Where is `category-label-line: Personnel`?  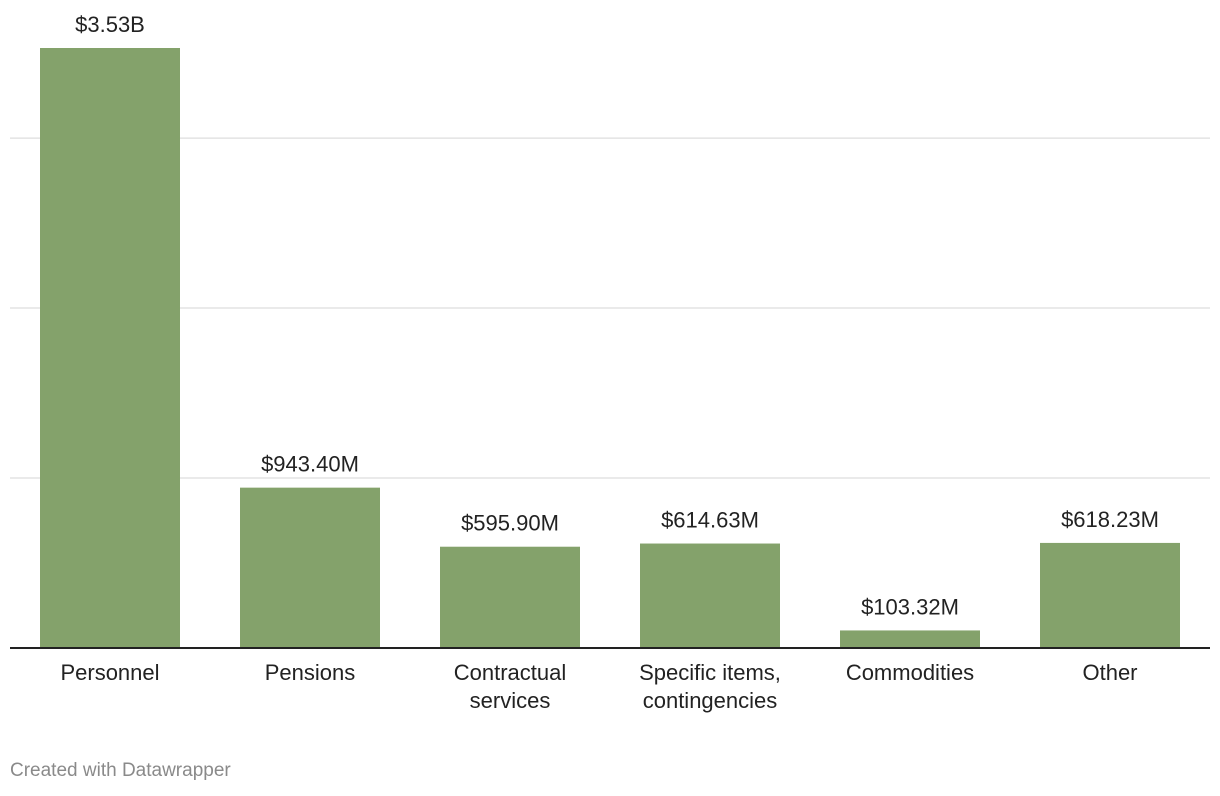 category-label-line: Personnel is located at coordinates (109, 672).